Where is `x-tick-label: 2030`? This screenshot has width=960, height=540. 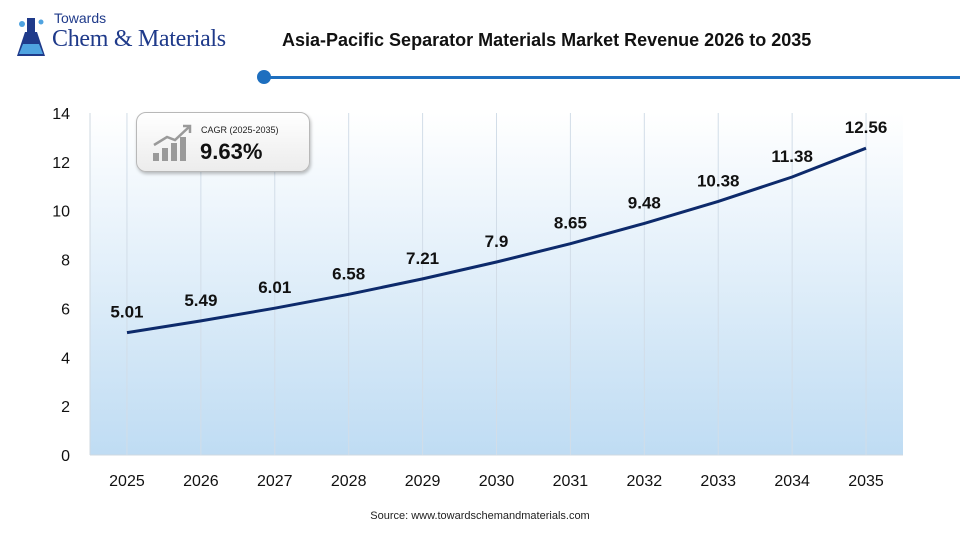
x-tick-label: 2030 is located at coordinates (497, 481).